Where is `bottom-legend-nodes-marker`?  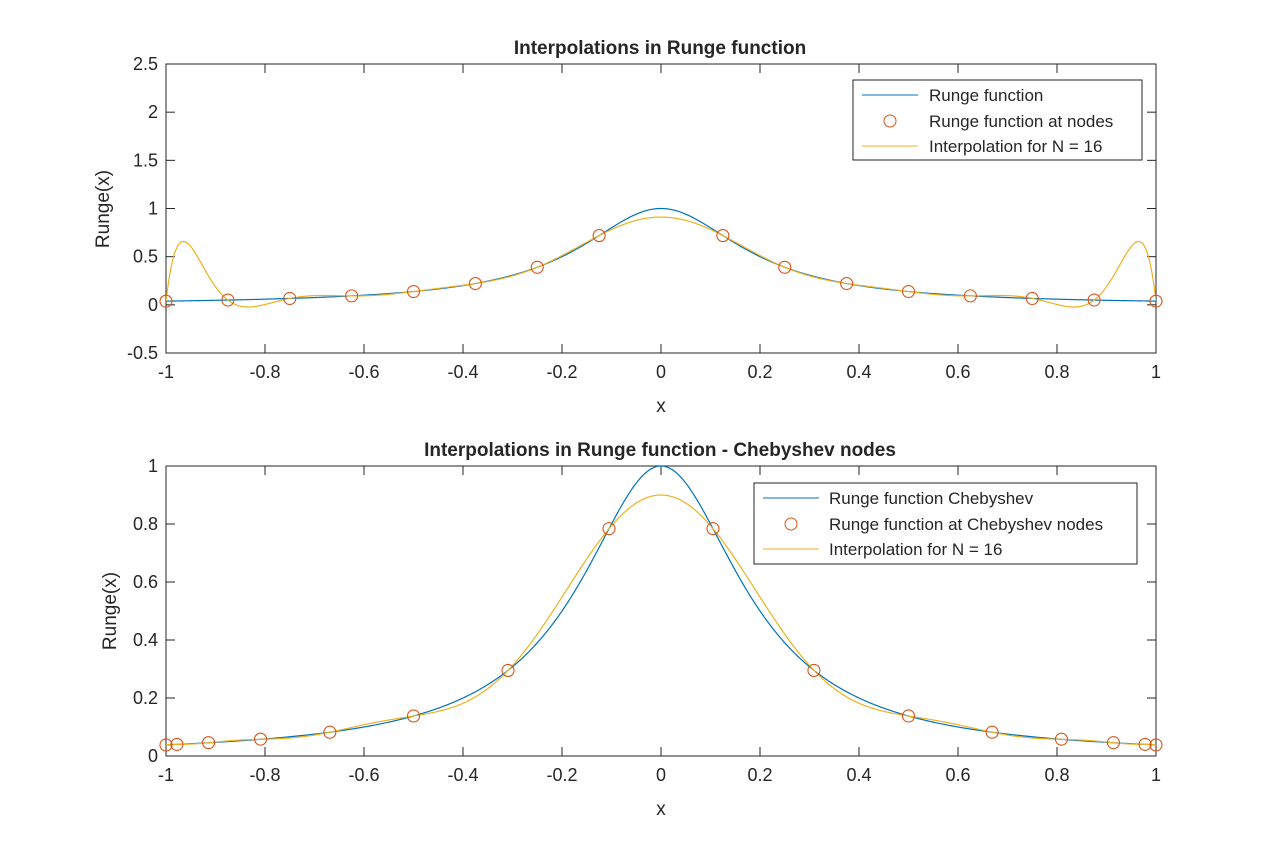
bottom-legend-nodes-marker is located at coordinates (791, 524).